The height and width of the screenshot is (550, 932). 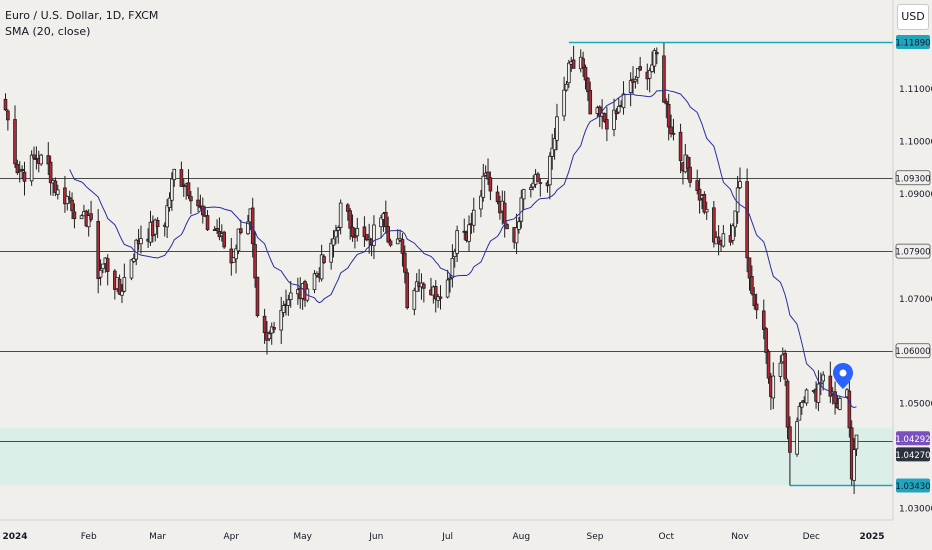 I want to click on price-label-text: 1.07900, so click(x=912, y=253).